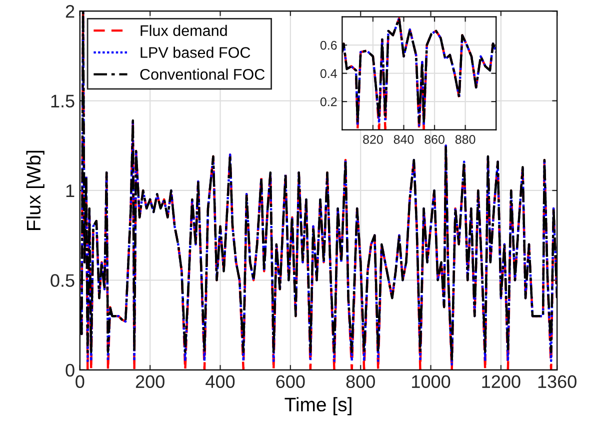 This screenshot has width=592, height=443. Describe the element at coordinates (431, 381) in the screenshot. I see `x-tick-label: 1000` at that location.